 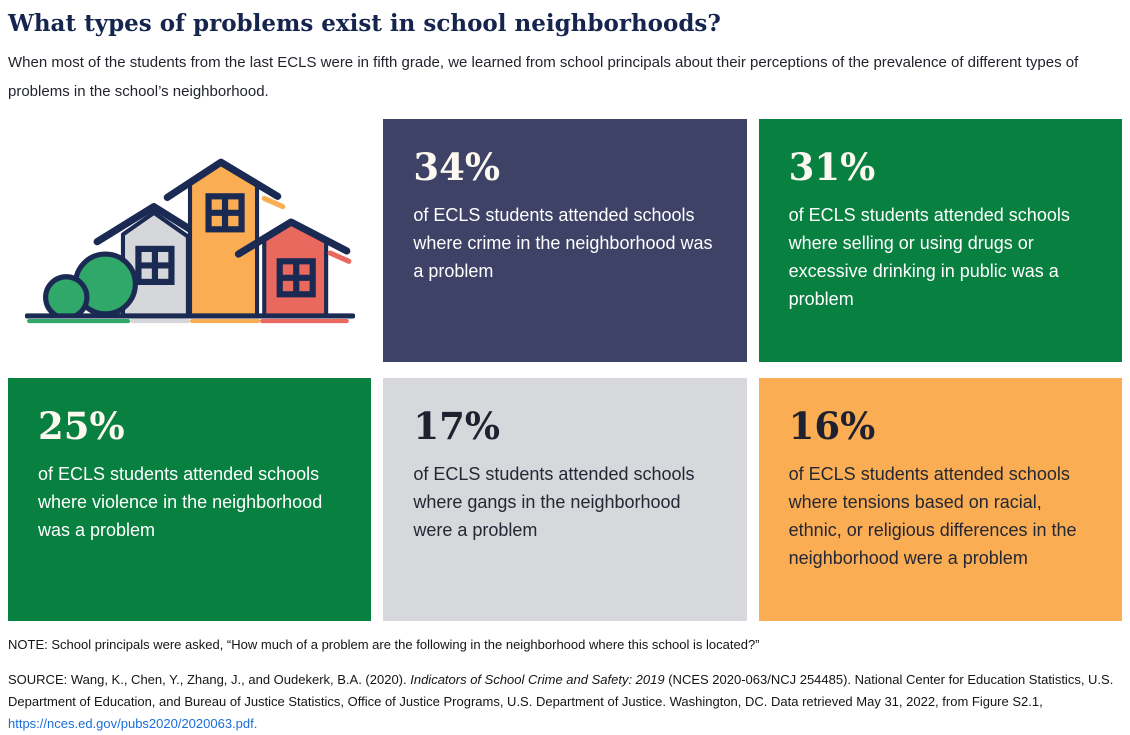 I want to click on stat-value: 16%, so click(x=832, y=426).